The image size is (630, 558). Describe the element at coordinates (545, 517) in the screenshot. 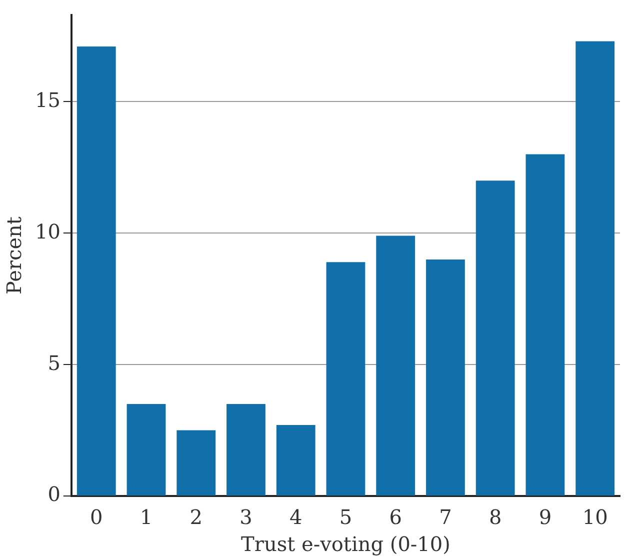

I see `x-tick-label: 9` at that location.